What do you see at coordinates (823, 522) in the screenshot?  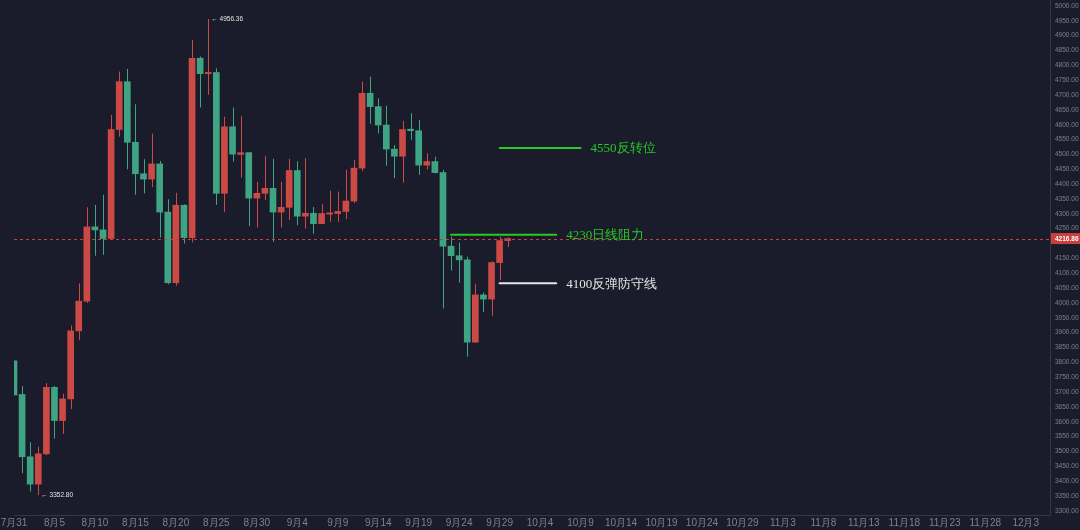 I see `x-tick-label: 11月8` at bounding box center [823, 522].